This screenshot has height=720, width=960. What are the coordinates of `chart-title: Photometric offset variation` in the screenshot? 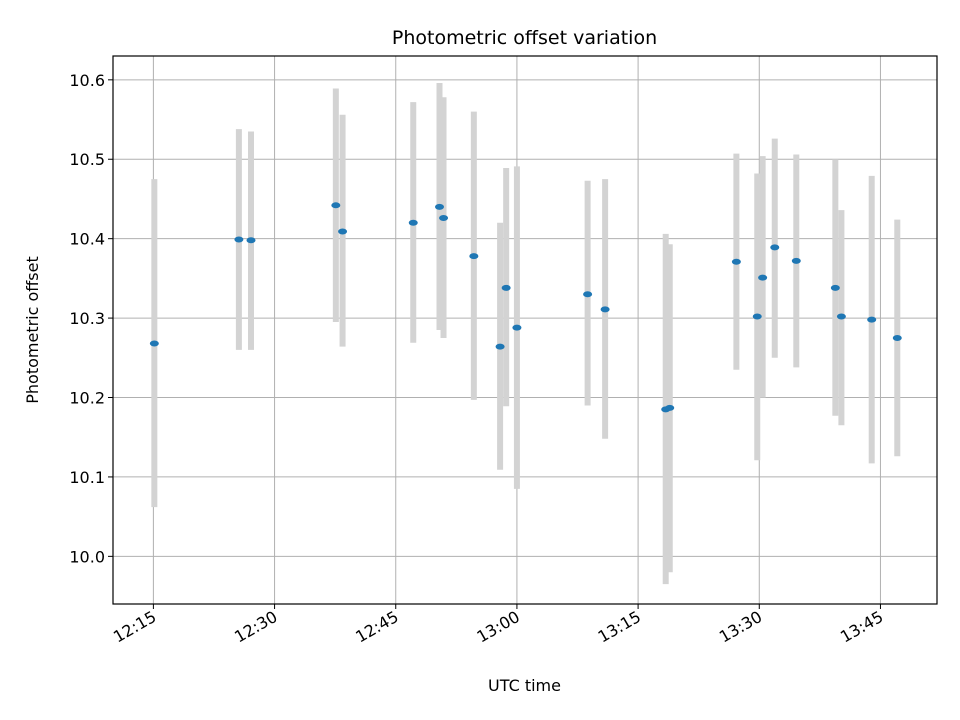 It's located at (524, 38).